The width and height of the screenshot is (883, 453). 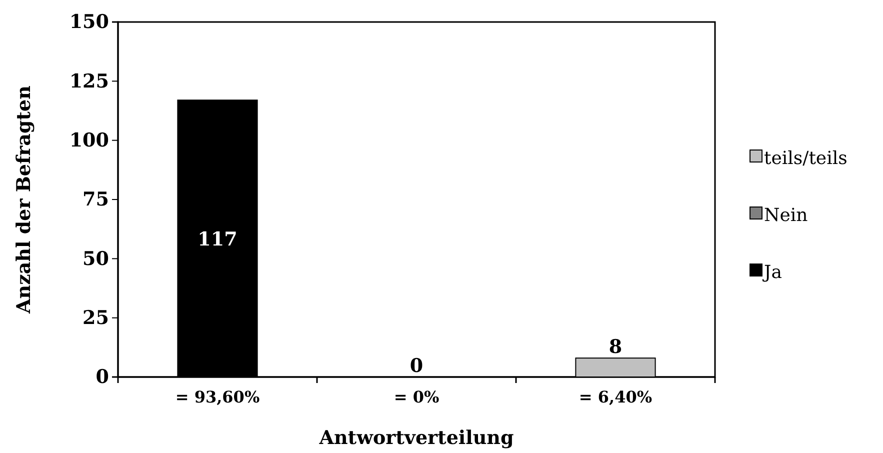 I want to click on y-tick-label: 50, so click(x=95, y=259).